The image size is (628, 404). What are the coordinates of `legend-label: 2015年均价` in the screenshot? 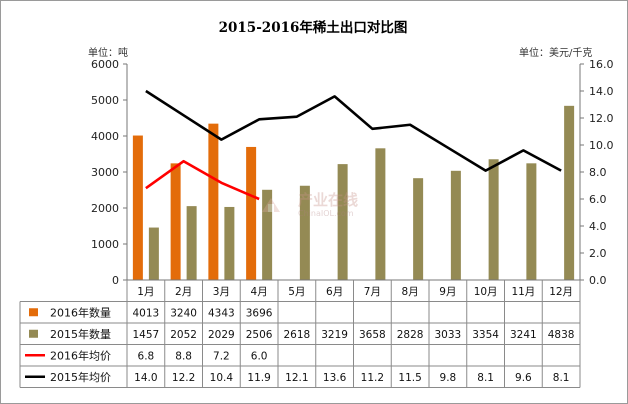 It's located at (80, 377).